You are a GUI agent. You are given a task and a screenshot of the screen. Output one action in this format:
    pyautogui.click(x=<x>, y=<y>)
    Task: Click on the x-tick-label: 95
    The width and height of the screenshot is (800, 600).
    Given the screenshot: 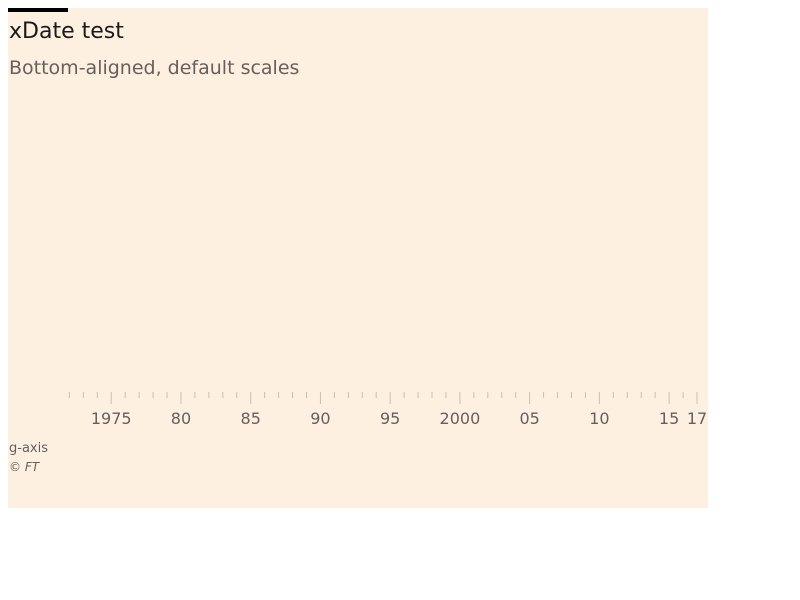 What is the action you would take?
    pyautogui.click(x=390, y=418)
    